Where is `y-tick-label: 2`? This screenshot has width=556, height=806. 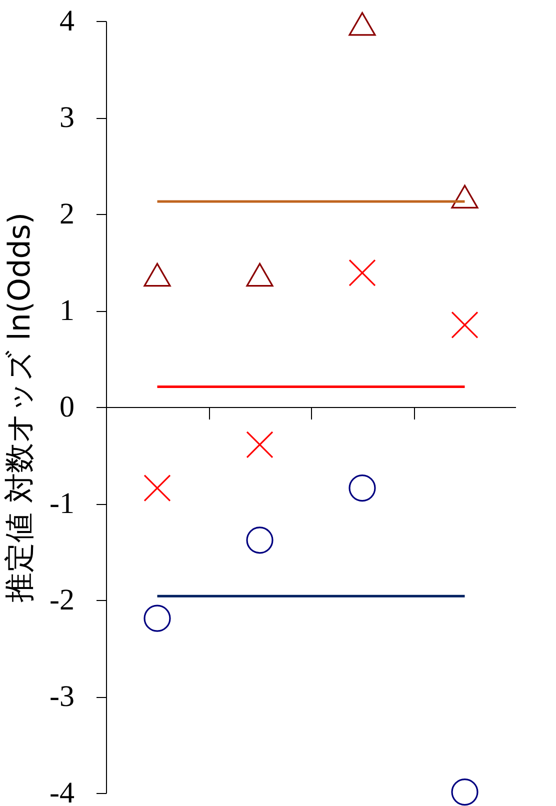
y-tick-label: 2 is located at coordinates (67, 214).